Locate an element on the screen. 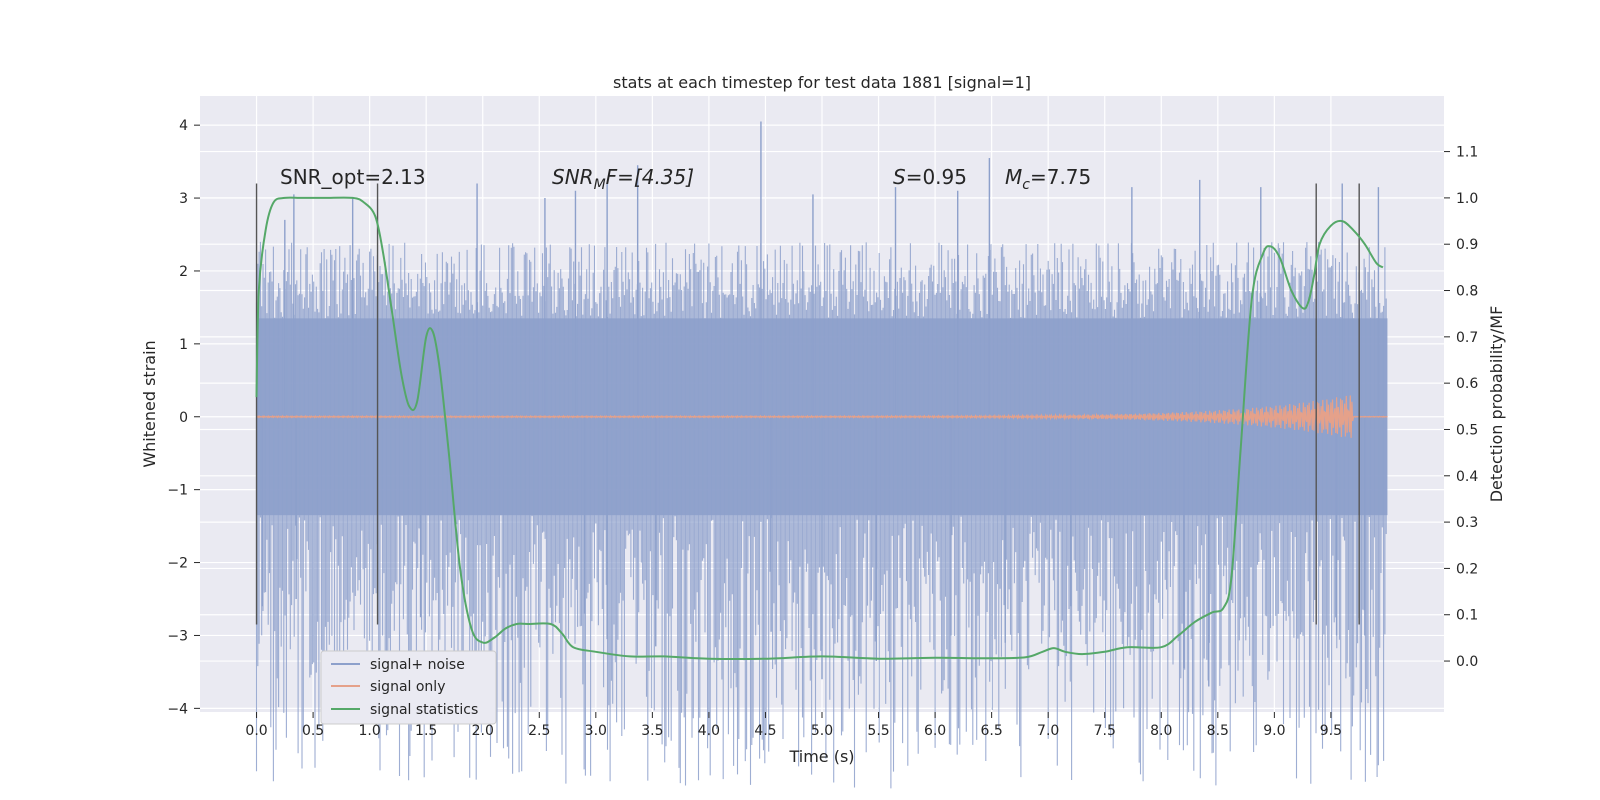 This screenshot has height=800, width=1600. x-tick-label-5: 2.5 is located at coordinates (539, 731).